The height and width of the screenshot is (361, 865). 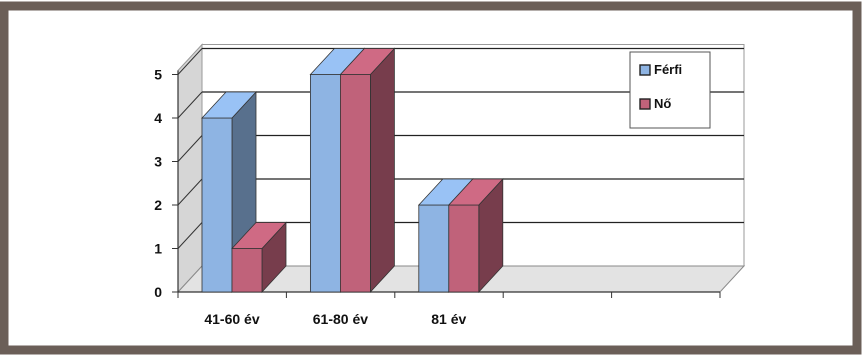 I want to click on bar-Nő-61-80 év, so click(x=355, y=183).